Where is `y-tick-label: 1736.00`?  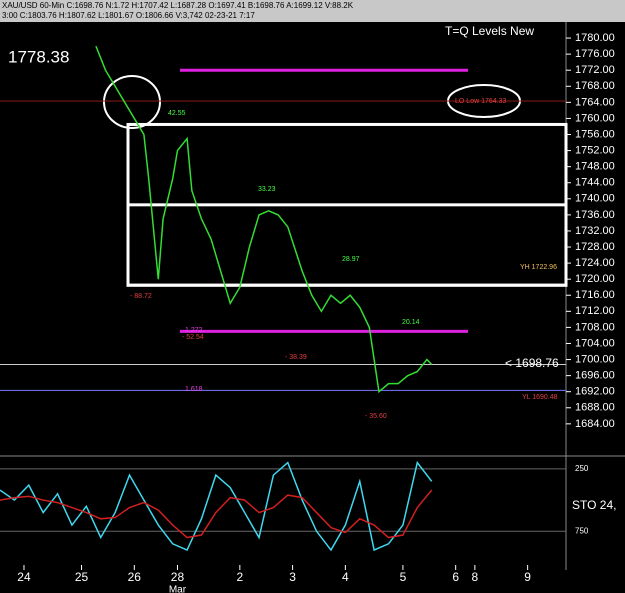
y-tick-label: 1736.00 is located at coordinates (595, 215).